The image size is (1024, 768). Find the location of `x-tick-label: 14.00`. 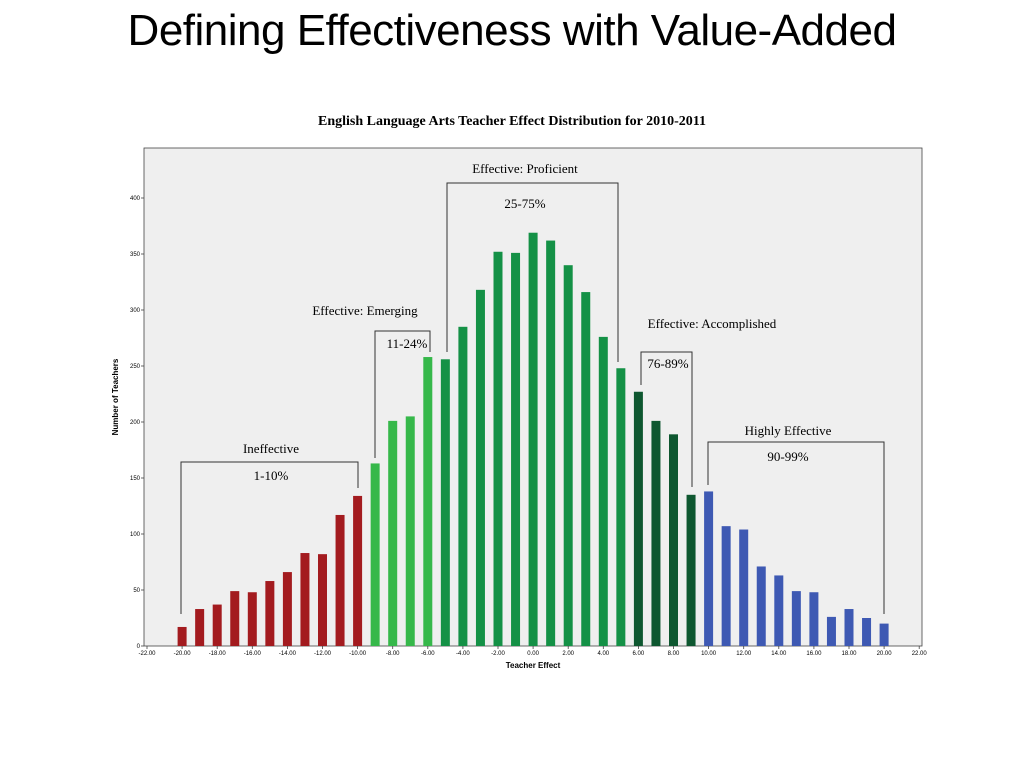

x-tick-label: 14.00 is located at coordinates (779, 654).